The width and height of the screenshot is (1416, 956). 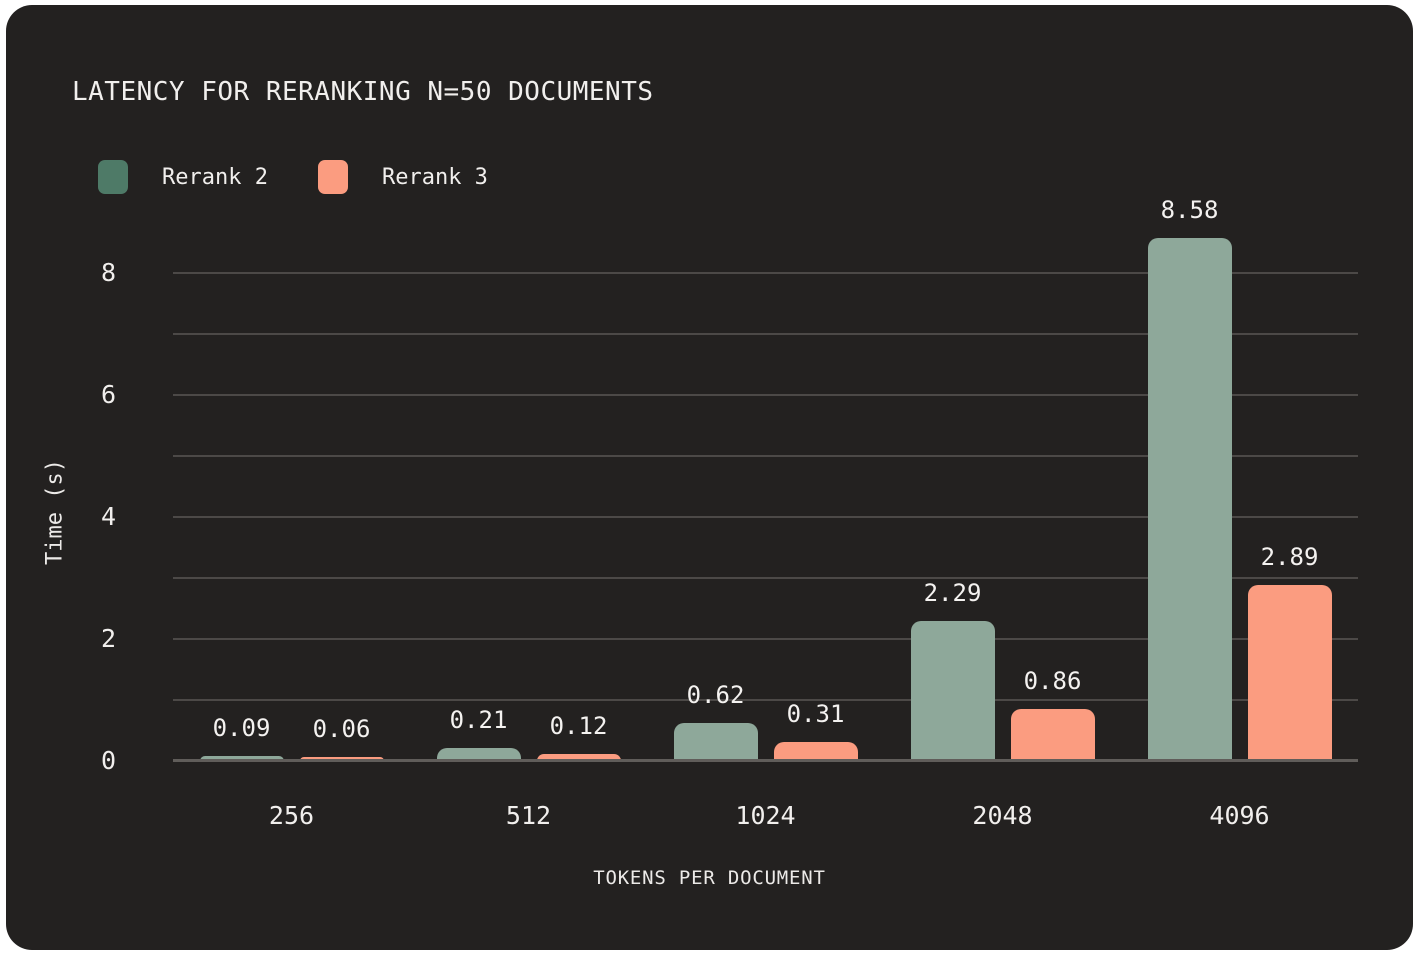 I want to click on bar-value-label: 0.86, so click(x=1052, y=680).